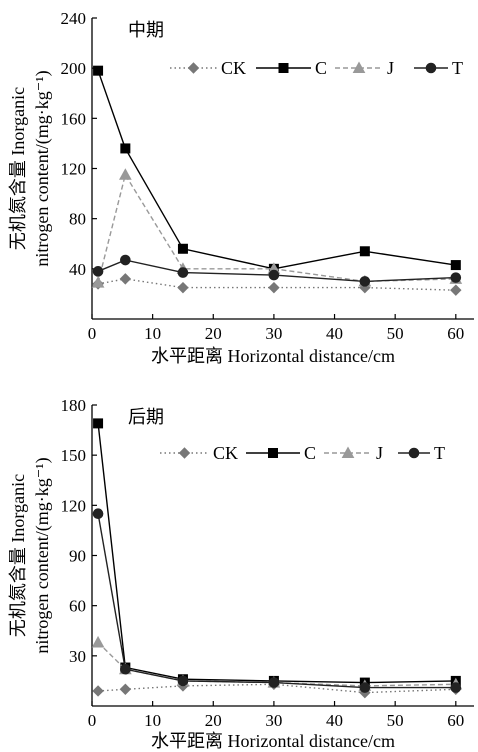 The height and width of the screenshot is (752, 478). I want to click on y-tick-label: 60, so click(77, 606).